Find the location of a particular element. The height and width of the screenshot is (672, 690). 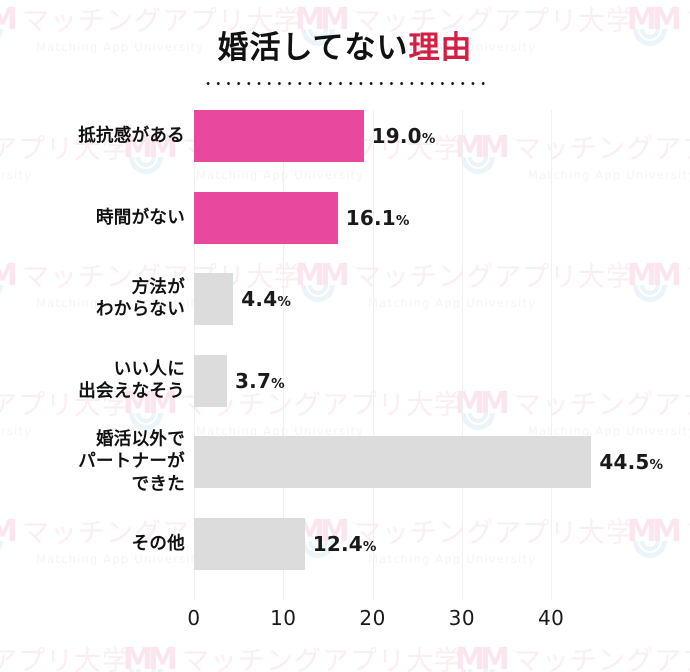

bar-value-label: 19.0% is located at coordinates (404, 136).